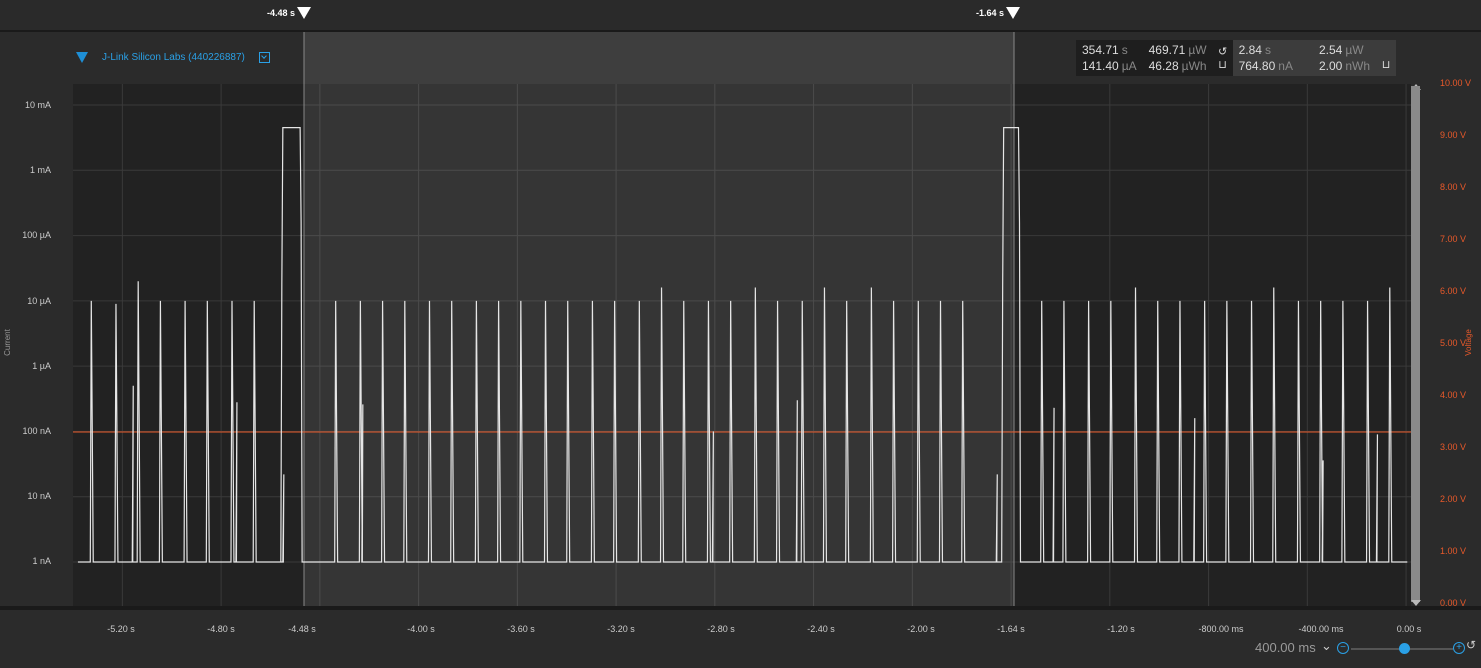  What do you see at coordinates (1100, 50) in the screenshot?
I see `window-time-value: 354.71` at bounding box center [1100, 50].